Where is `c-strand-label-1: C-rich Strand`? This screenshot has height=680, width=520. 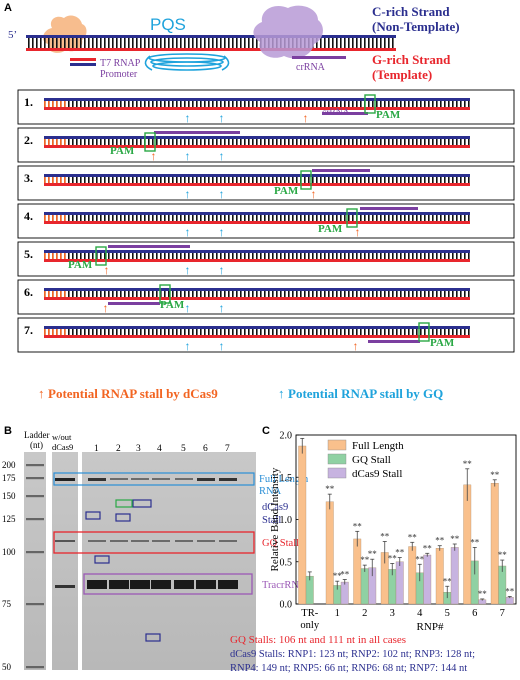 c-strand-label-1: C-rich Strand is located at coordinates (411, 11).